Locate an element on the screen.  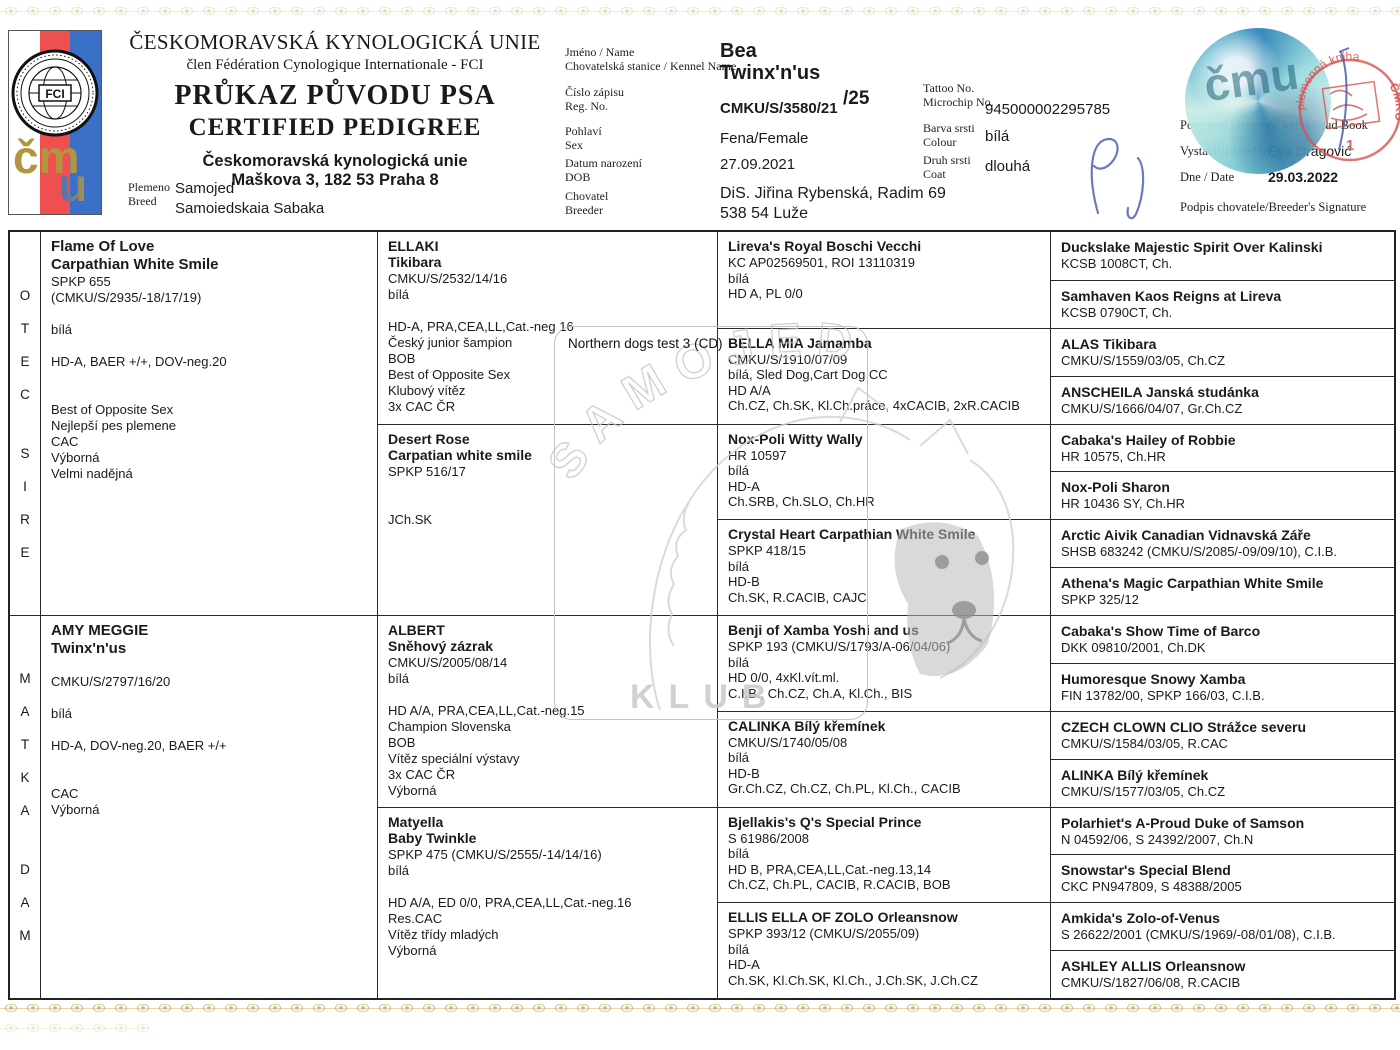
tattoo-microchip-label: Tattoo No. Microchip No. is located at coordinates (958, 95).